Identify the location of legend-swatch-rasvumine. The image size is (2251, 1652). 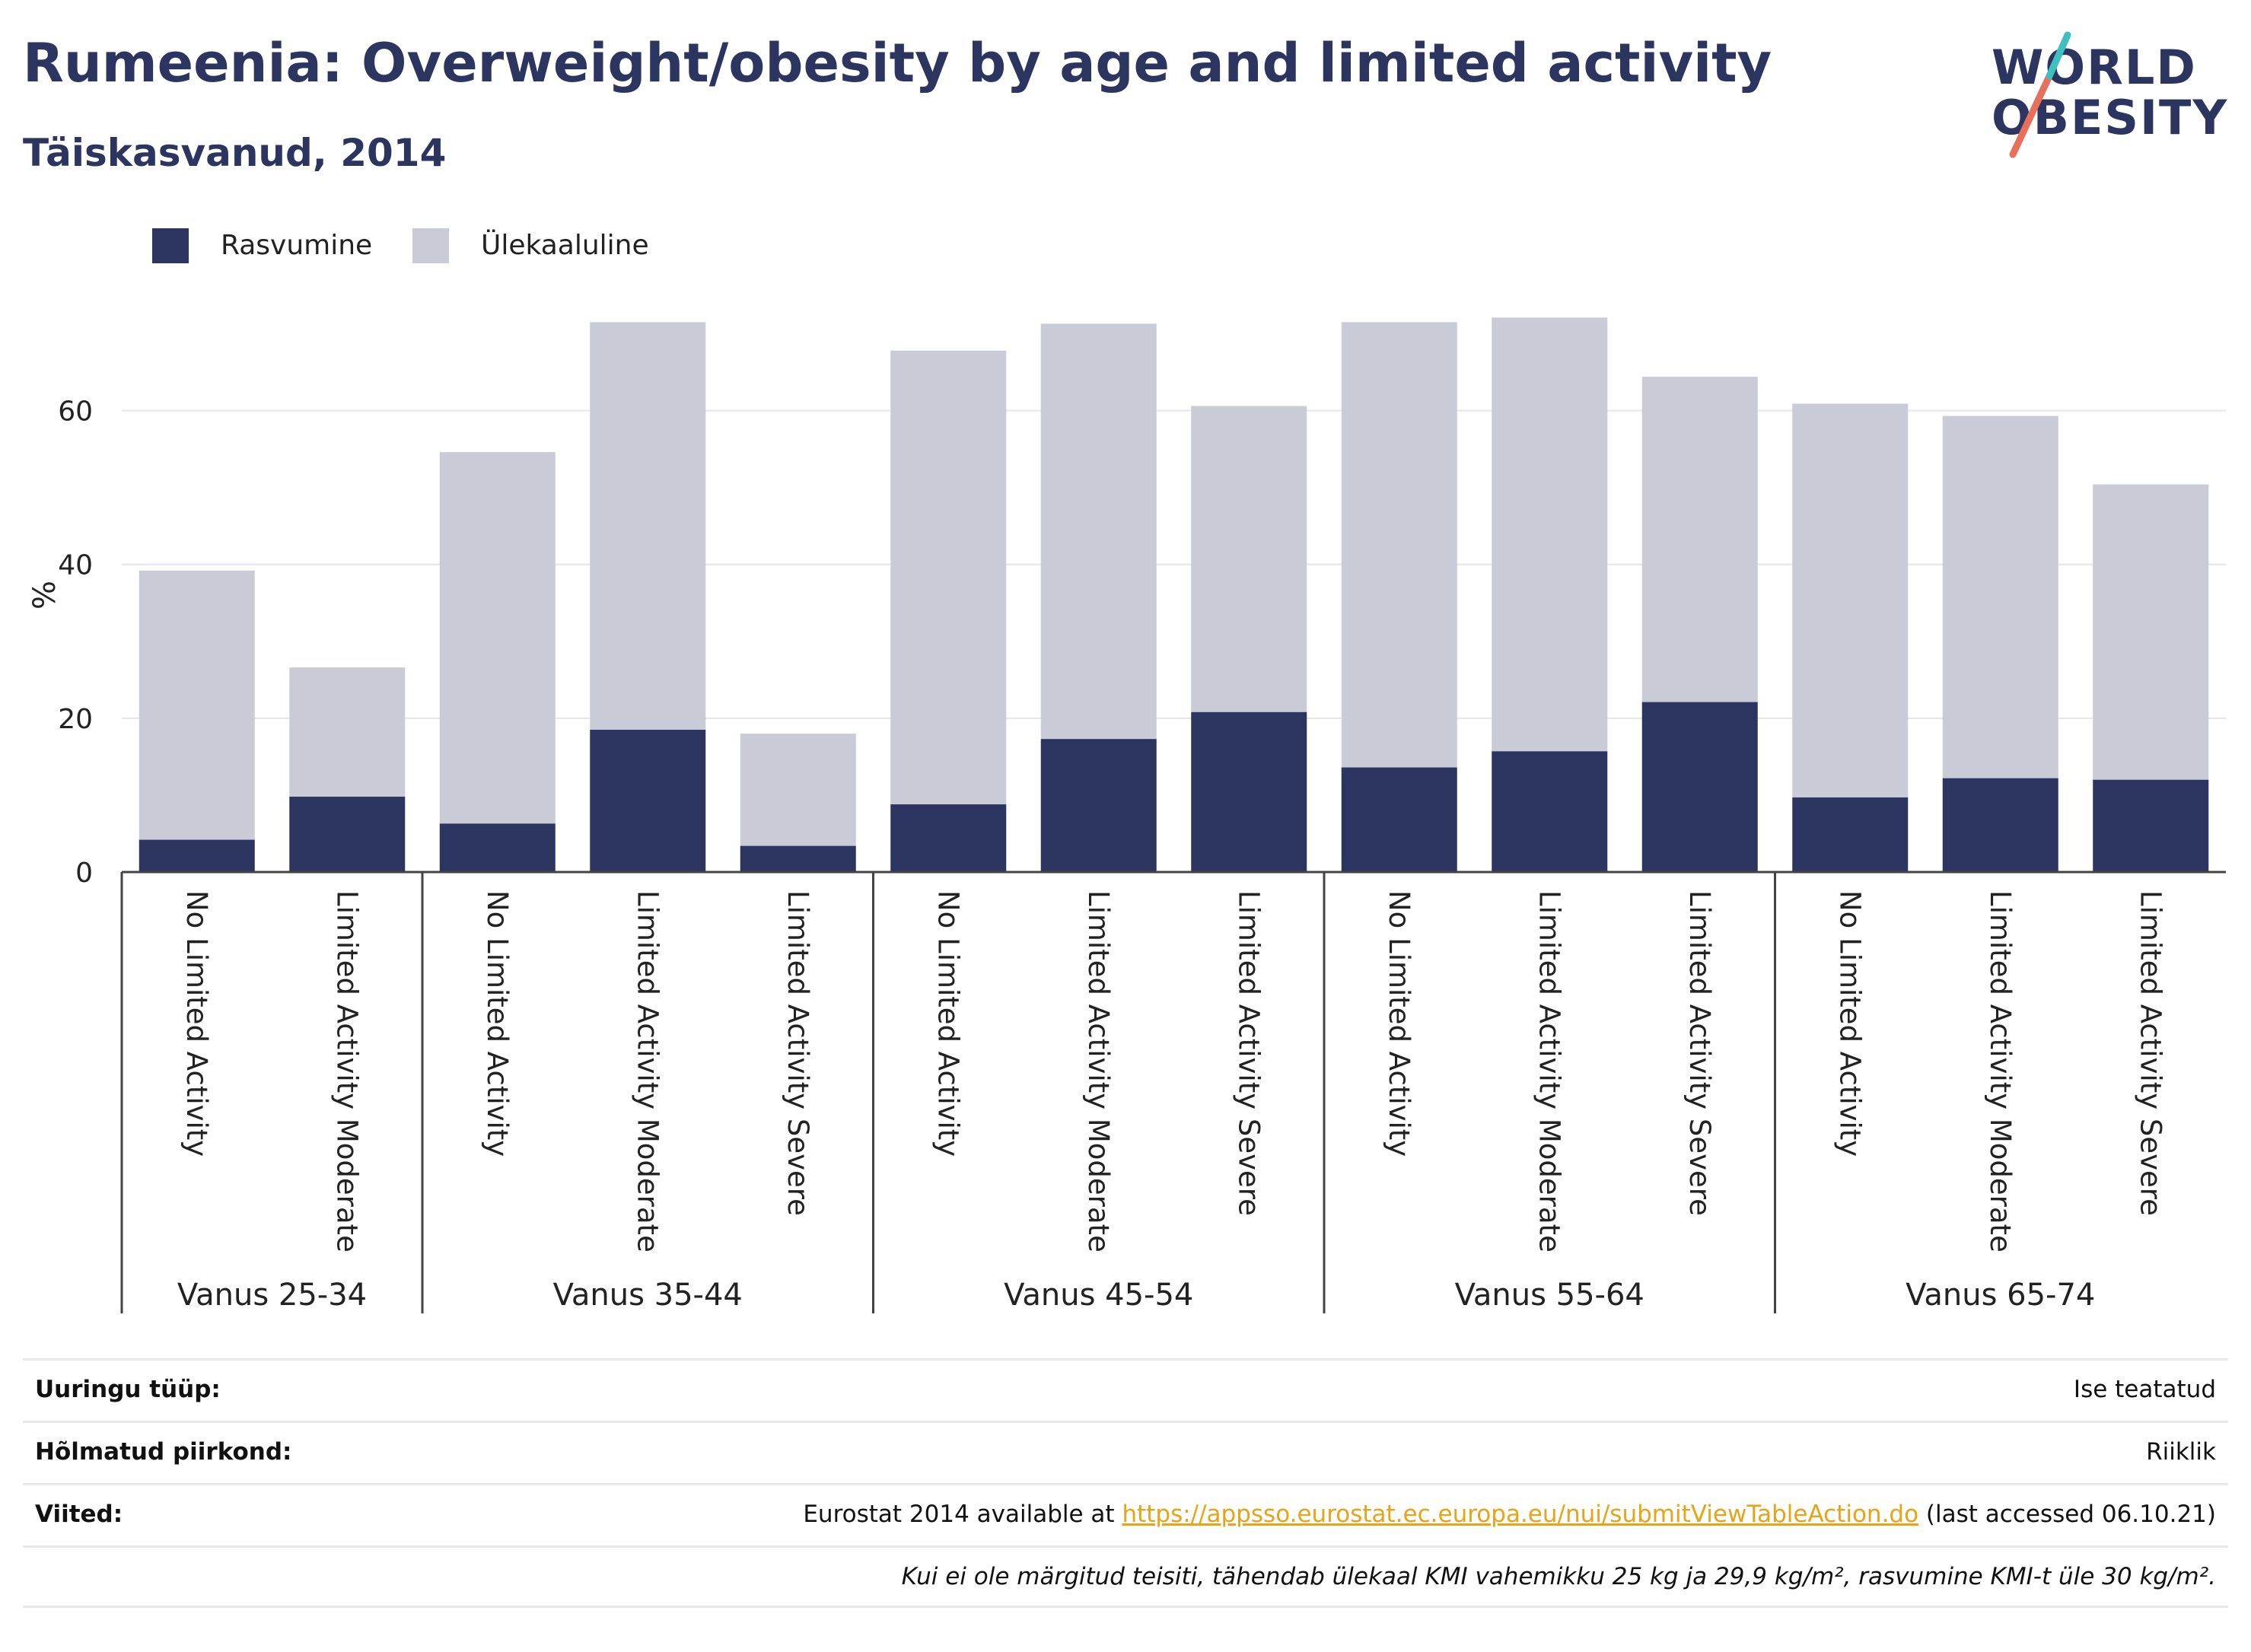
(170, 245).